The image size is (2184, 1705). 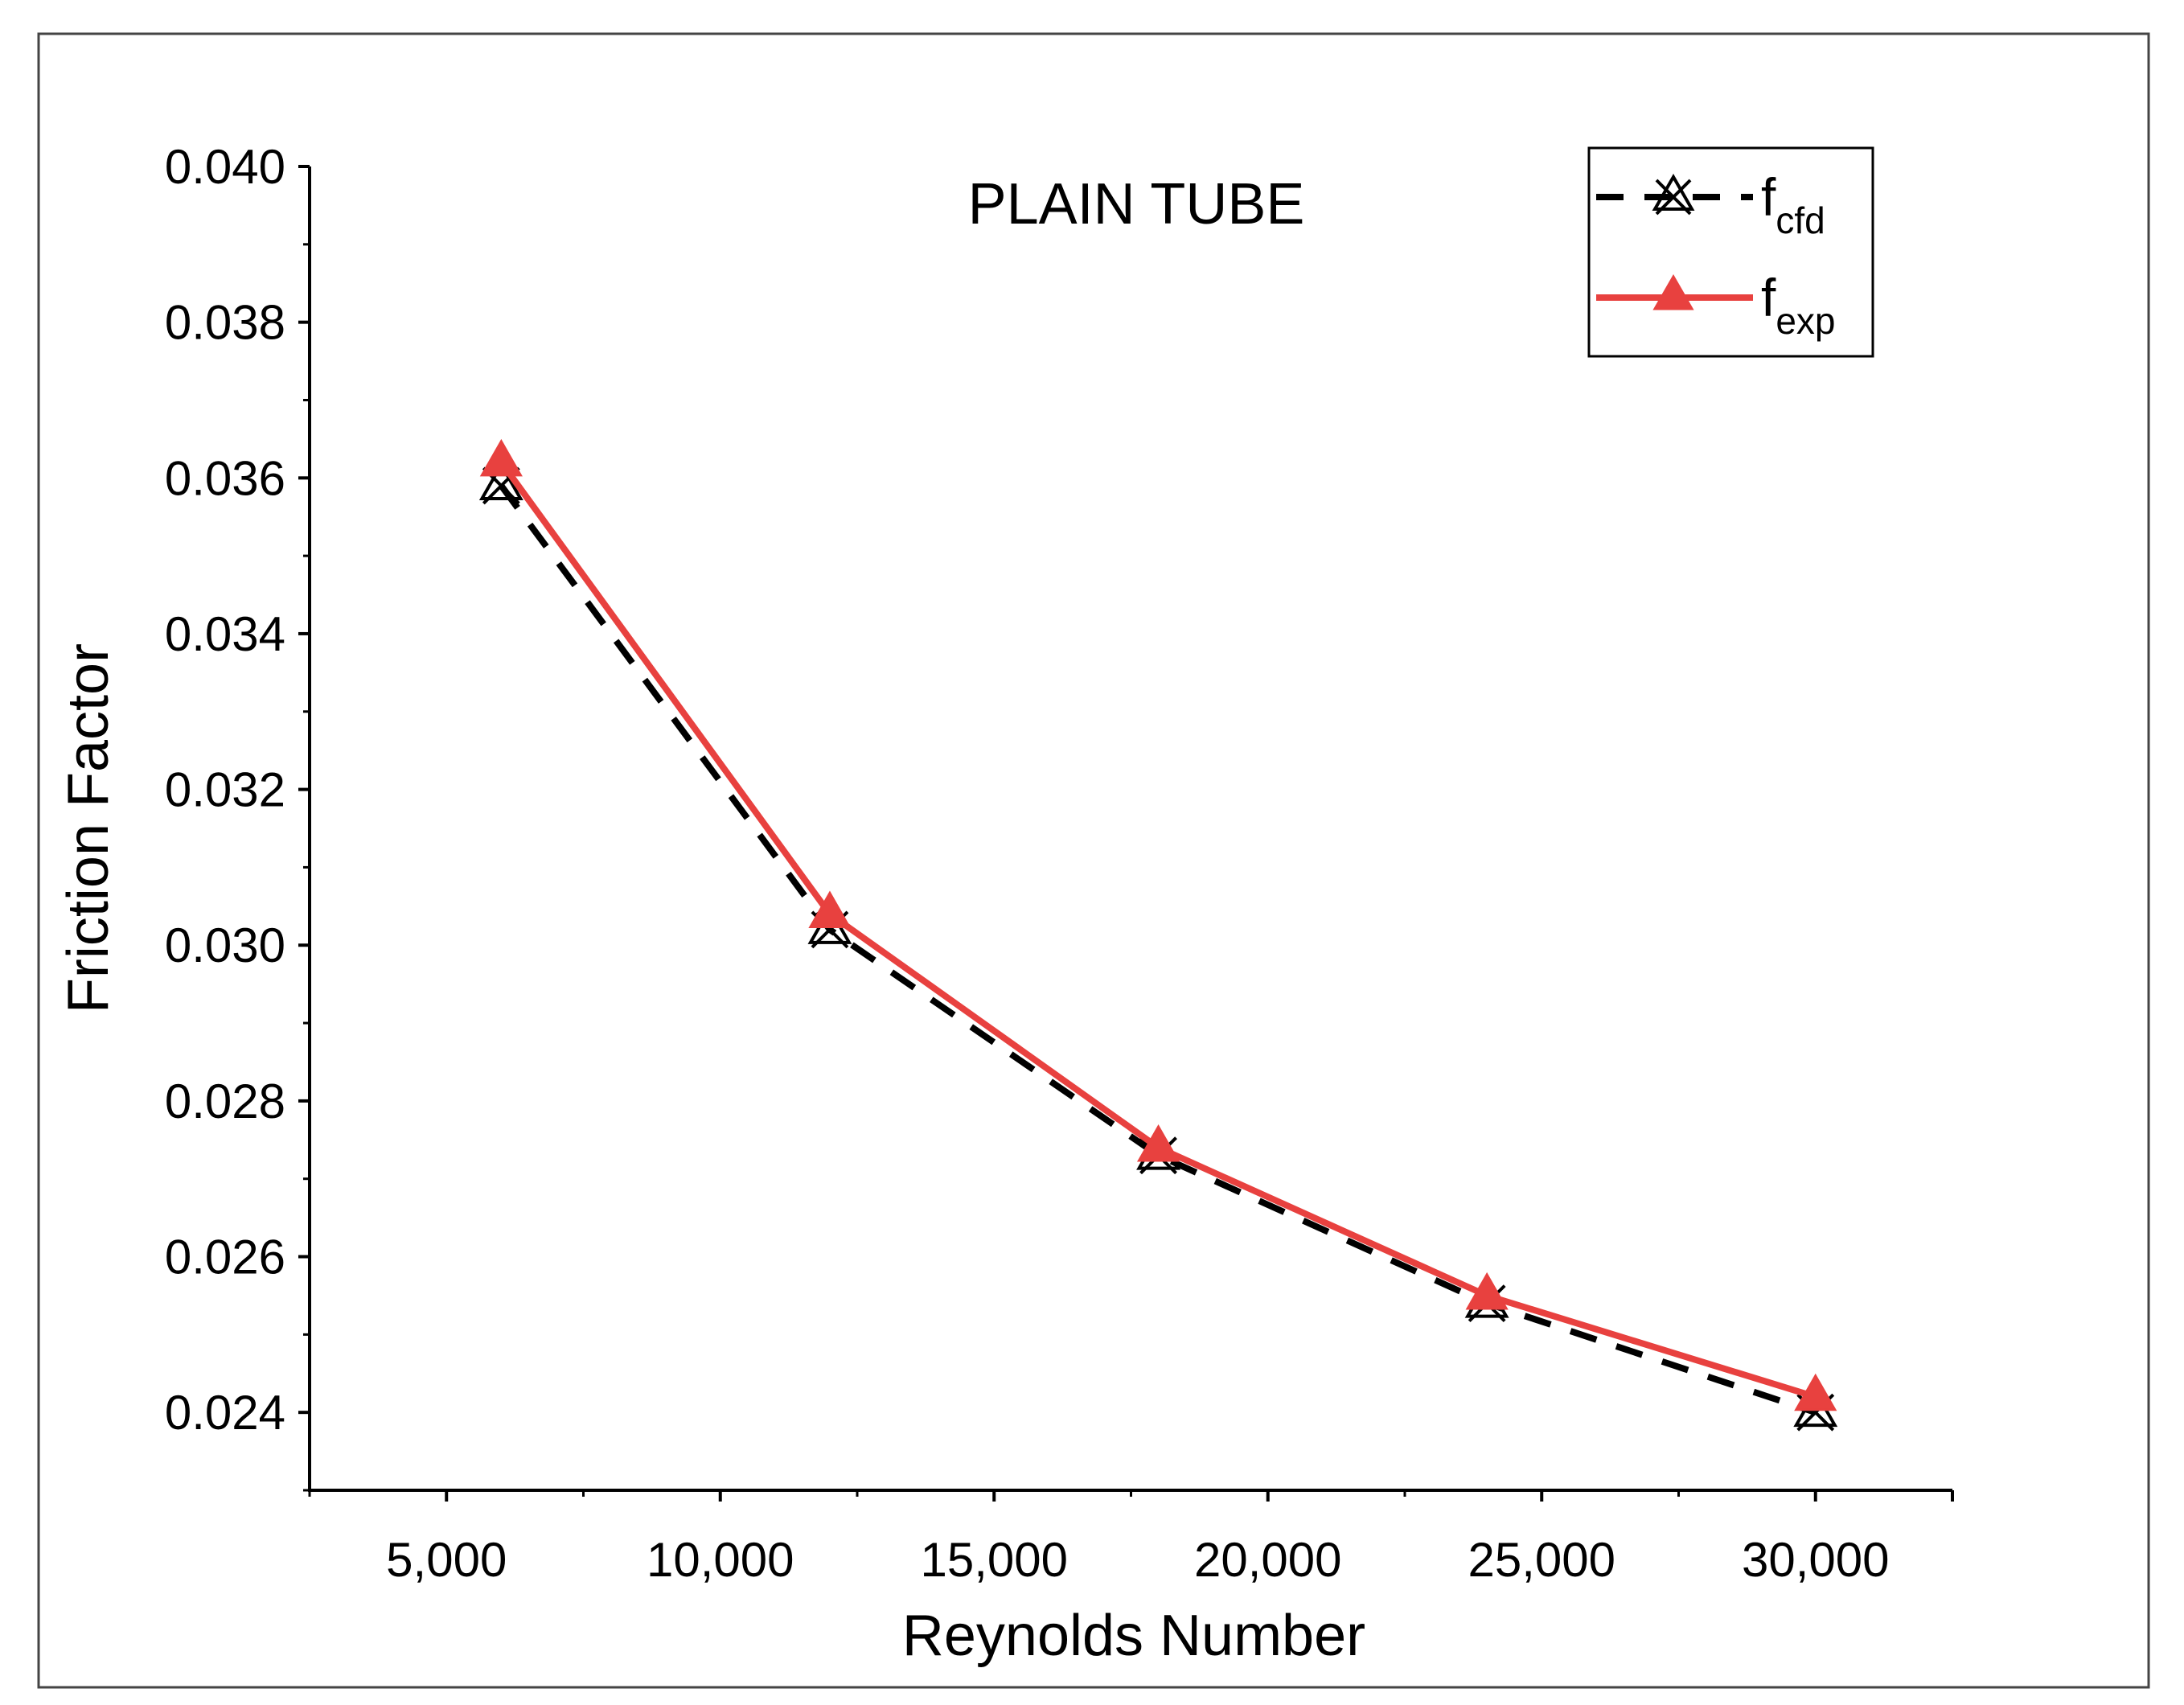 I want to click on legend-swatch-marker-cfd, so click(x=1674, y=194).